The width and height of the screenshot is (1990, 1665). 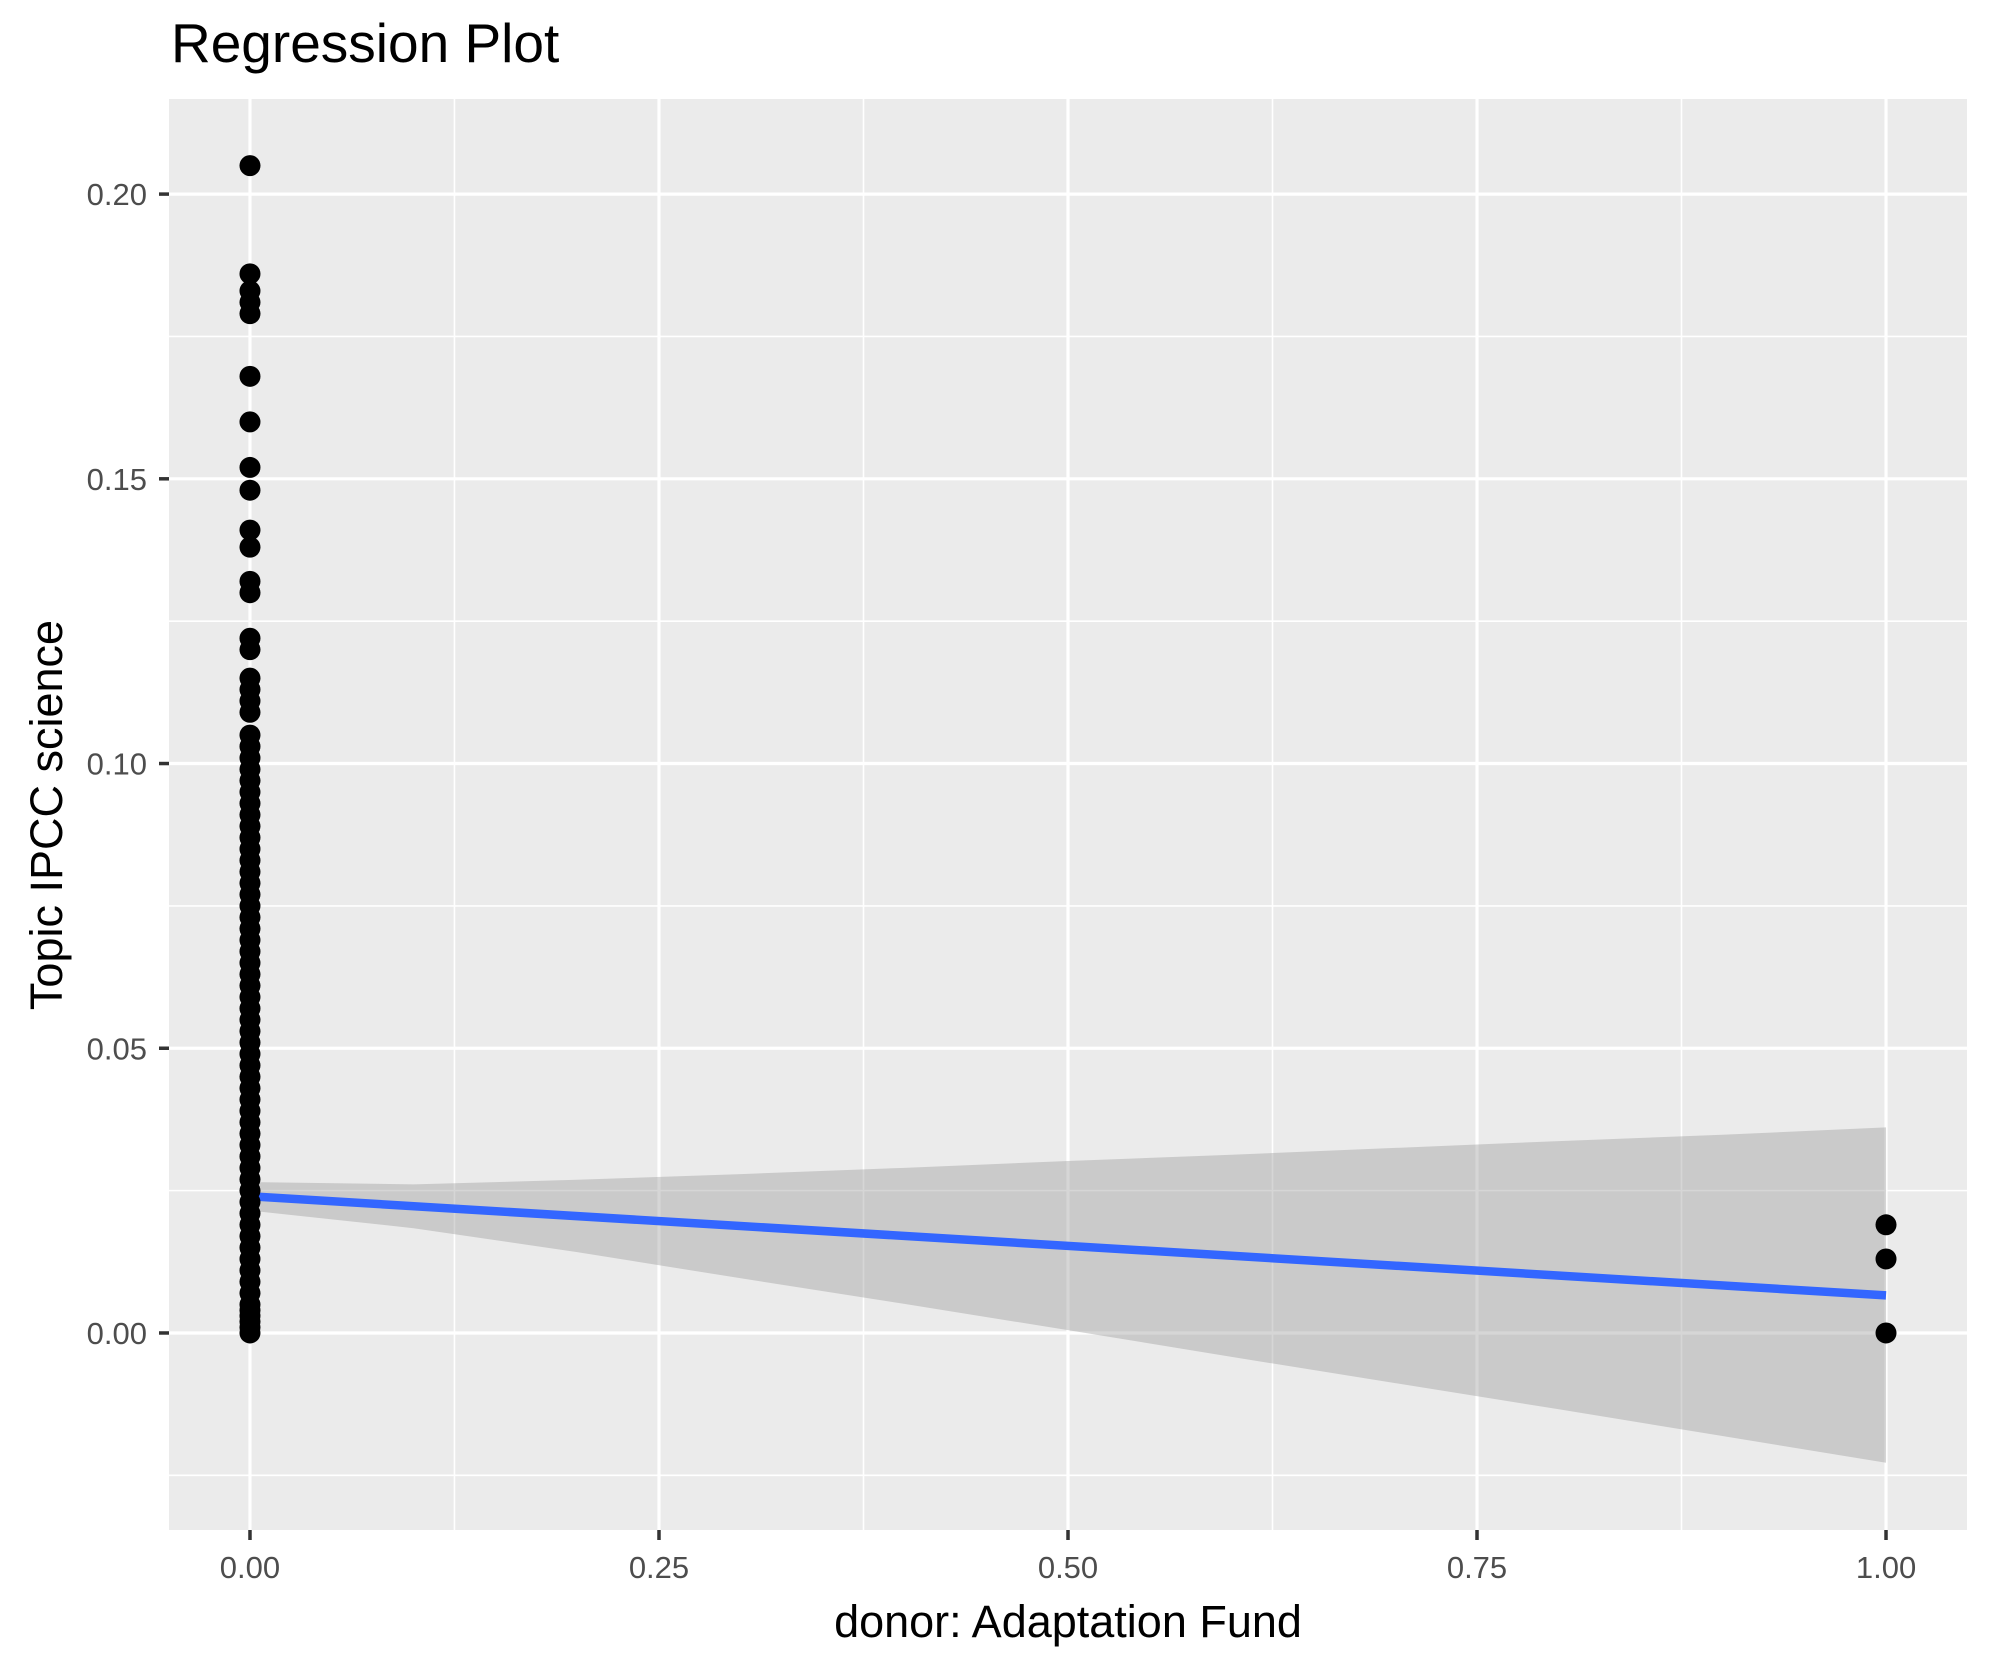 I want to click on x-tick-label: 0.75, so click(x=1477, y=1567).